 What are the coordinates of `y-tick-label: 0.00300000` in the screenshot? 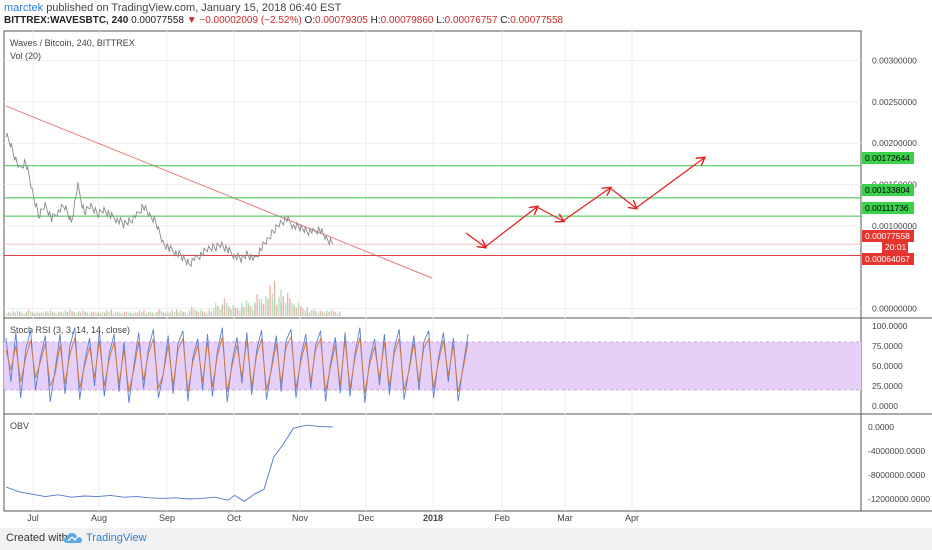 It's located at (894, 61).